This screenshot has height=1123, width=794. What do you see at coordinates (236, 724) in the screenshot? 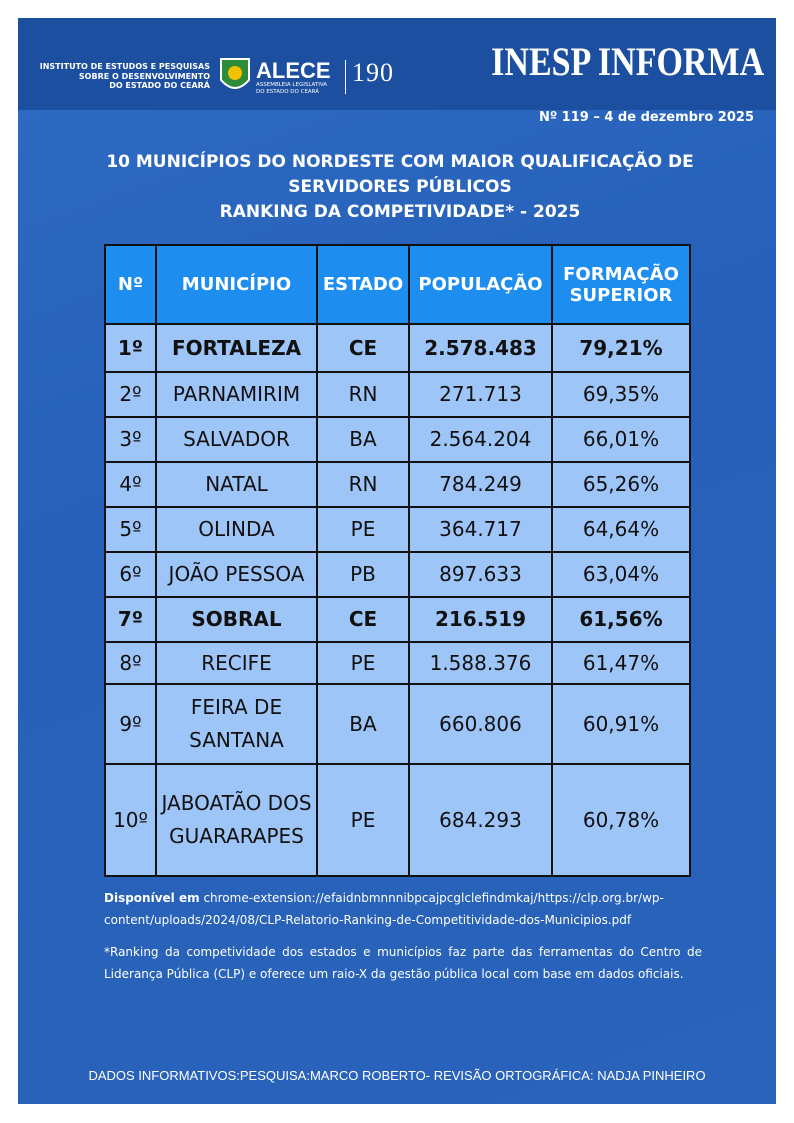
I see `table-cell: FEIRA DE SANTANA` at bounding box center [236, 724].